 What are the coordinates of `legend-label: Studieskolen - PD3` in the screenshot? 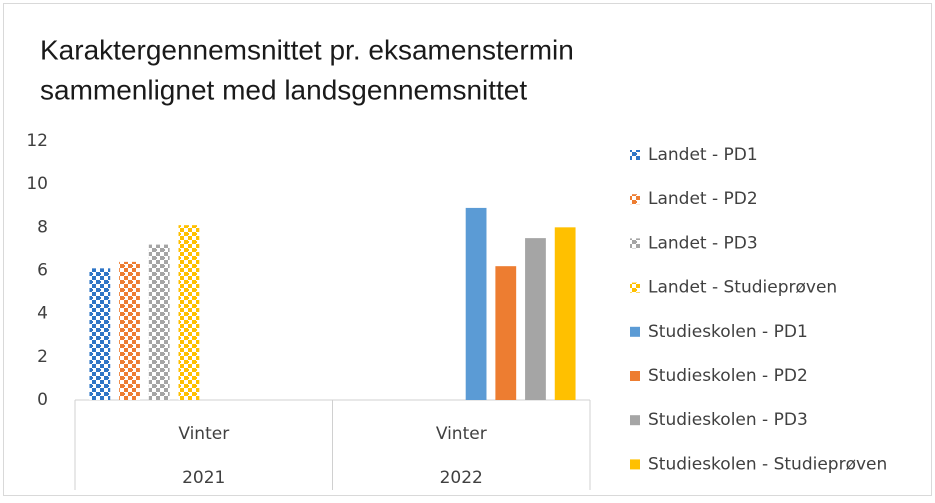 It's located at (728, 420).